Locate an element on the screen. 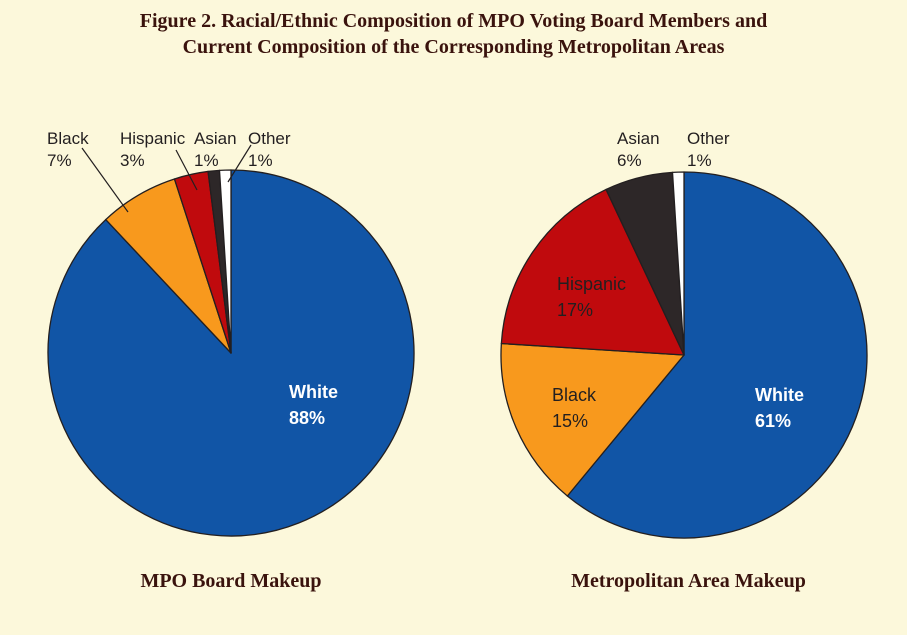  metro-area-label-asian-value: 6% is located at coordinates (629, 160).